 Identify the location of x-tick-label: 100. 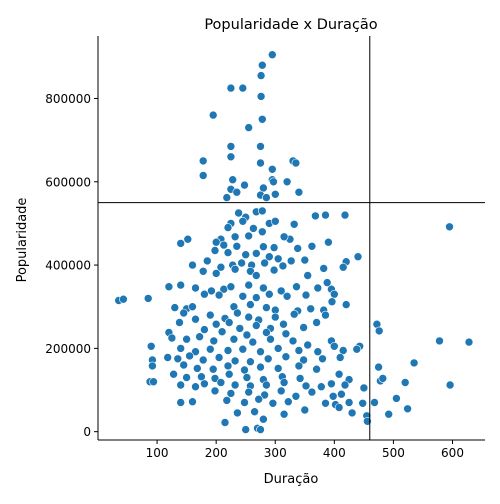
(157, 453).